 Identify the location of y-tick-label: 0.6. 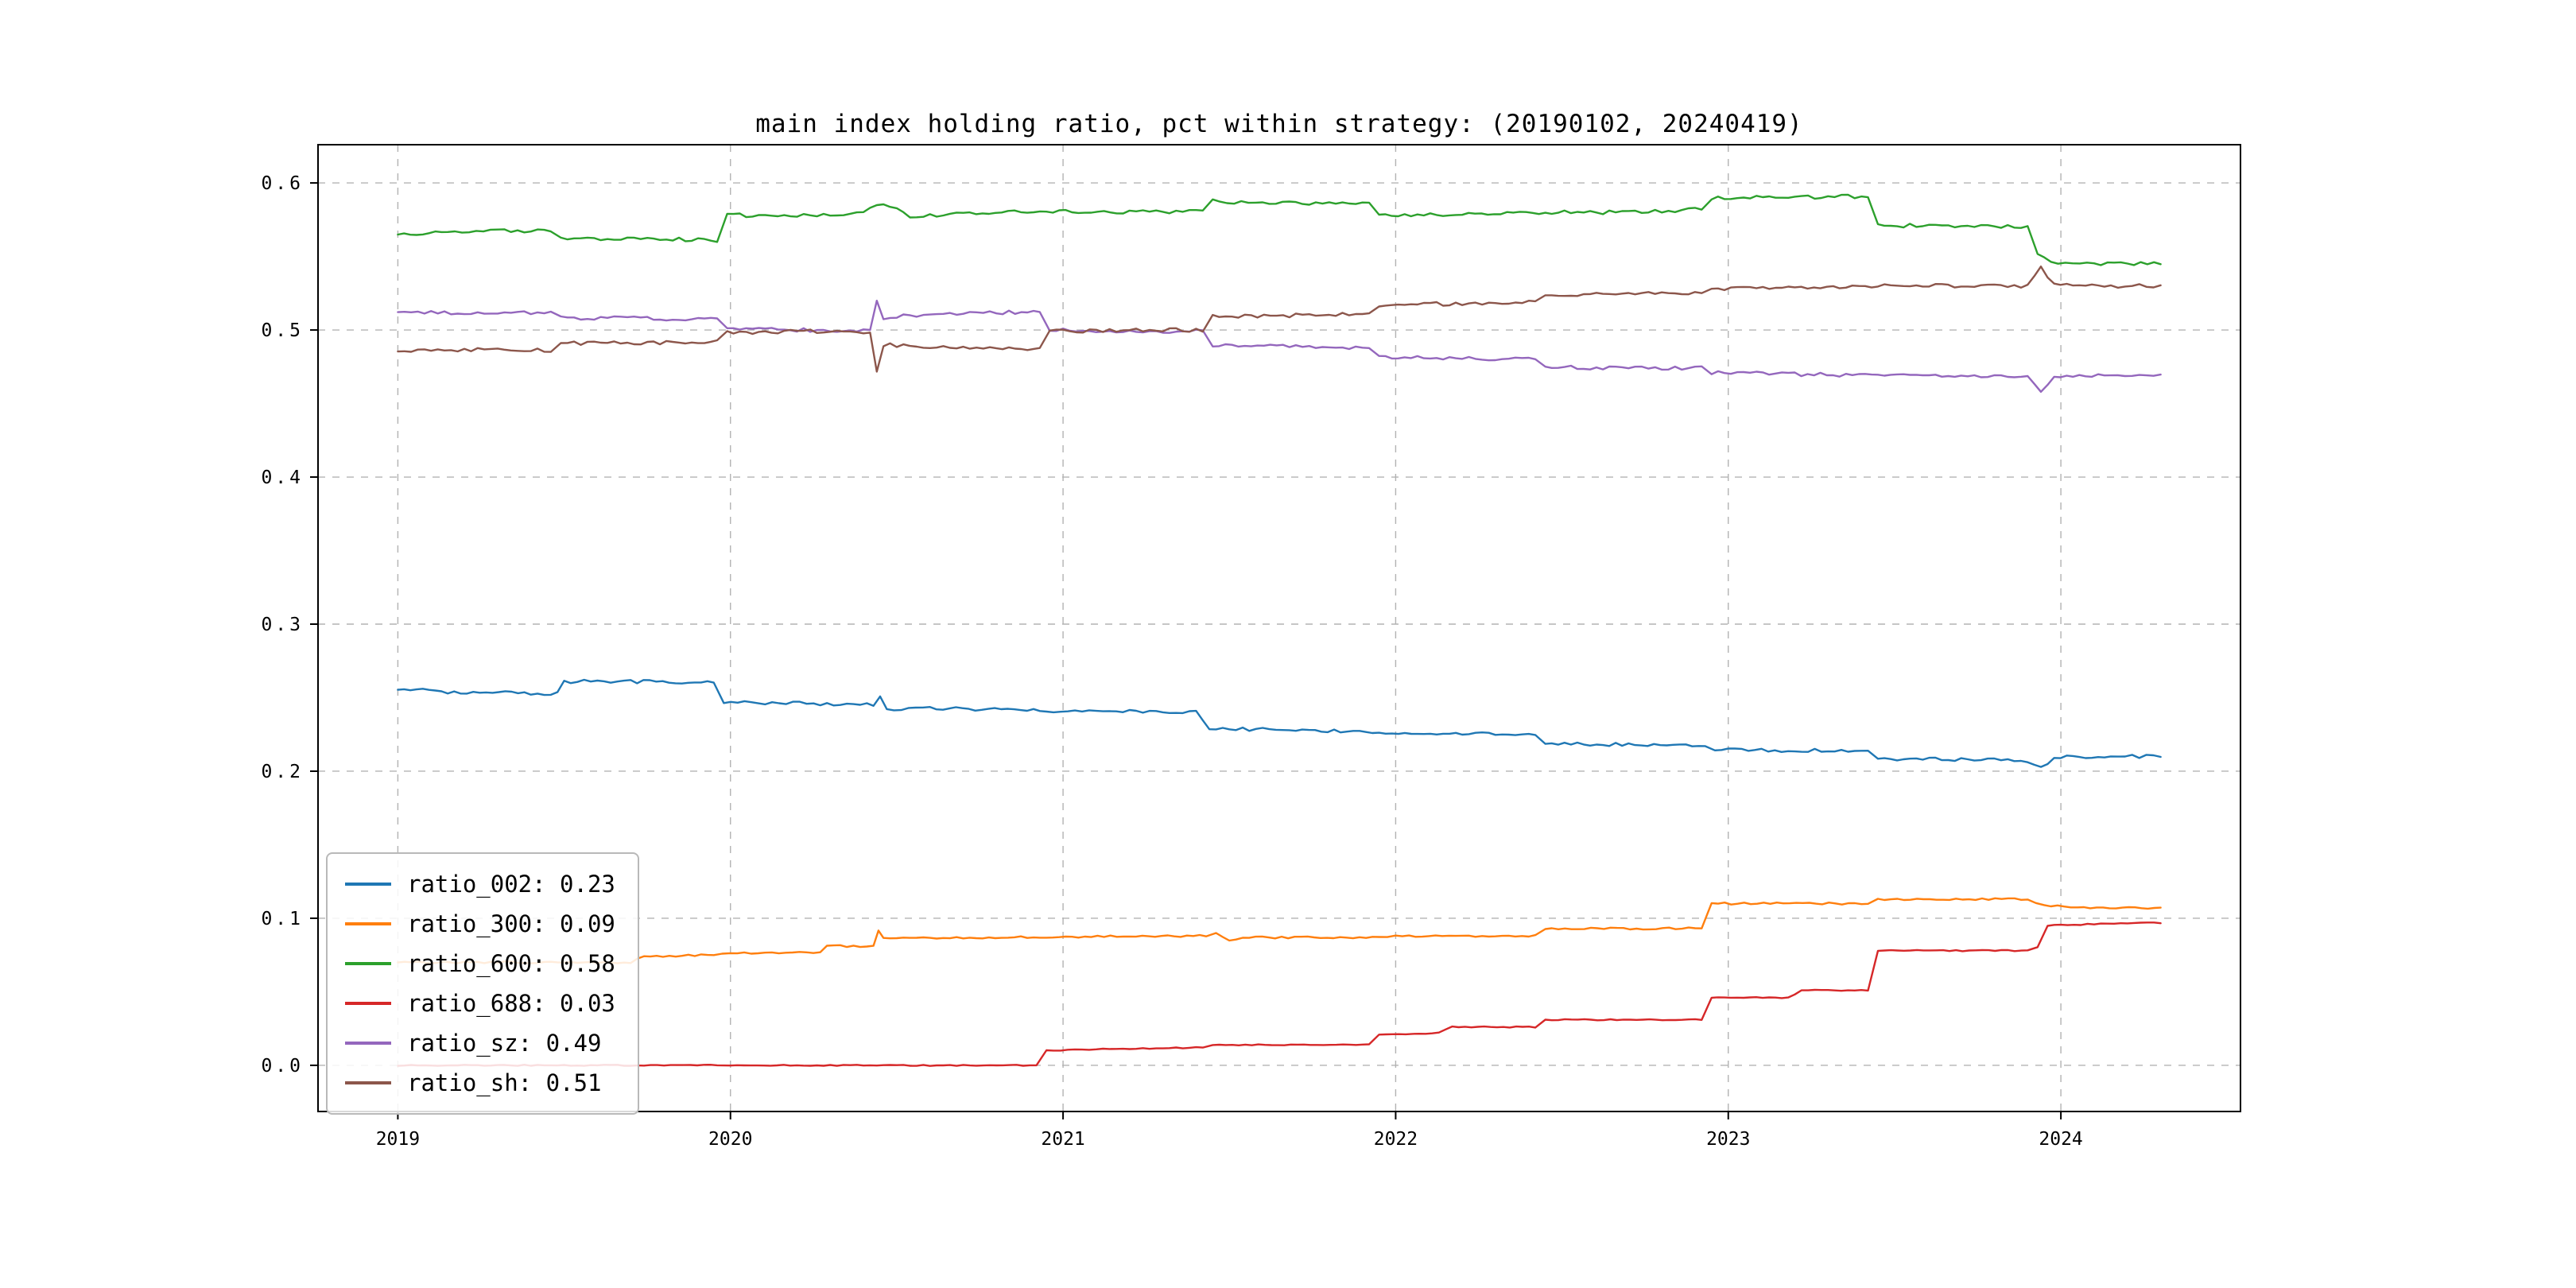
(282, 183).